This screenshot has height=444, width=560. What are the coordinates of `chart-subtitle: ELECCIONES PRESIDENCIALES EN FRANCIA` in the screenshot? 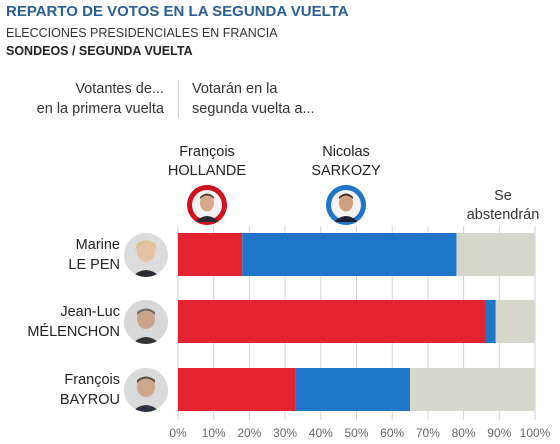 It's located at (142, 33).